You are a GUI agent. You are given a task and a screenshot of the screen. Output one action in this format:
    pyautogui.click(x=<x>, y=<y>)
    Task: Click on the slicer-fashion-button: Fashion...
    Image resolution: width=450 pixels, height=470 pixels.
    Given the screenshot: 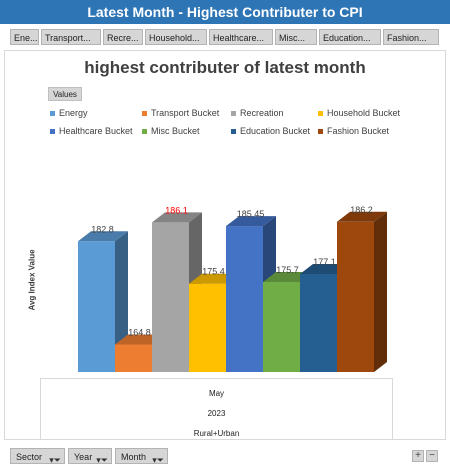 What is the action you would take?
    pyautogui.click(x=411, y=37)
    